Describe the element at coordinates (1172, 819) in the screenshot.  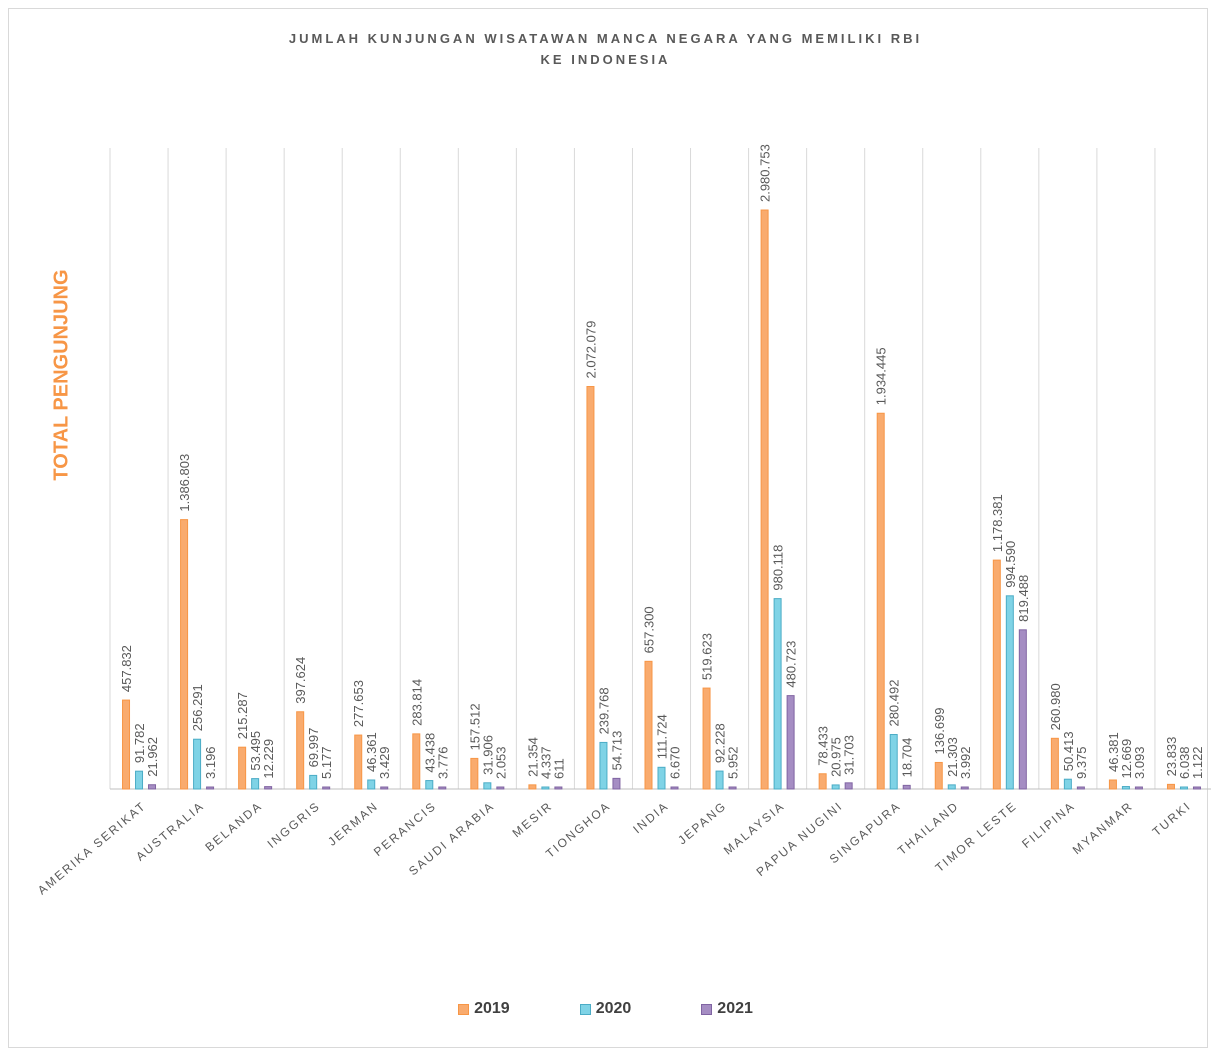
I see `category-label-18: TURKI` at that location.